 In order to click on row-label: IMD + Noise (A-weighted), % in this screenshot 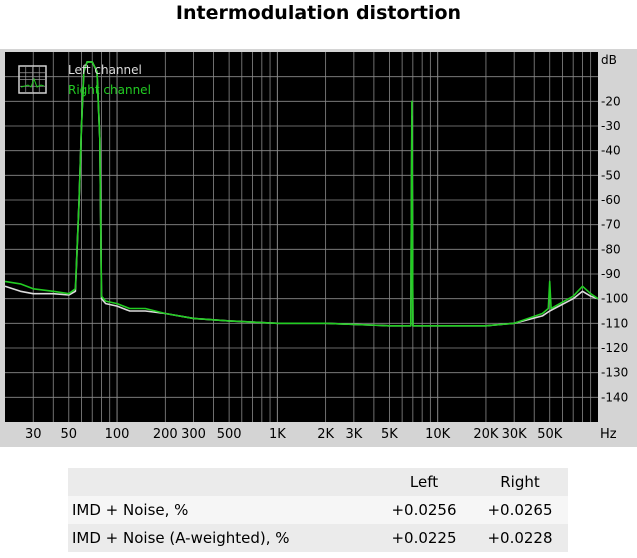, I will do `click(222, 538)`.